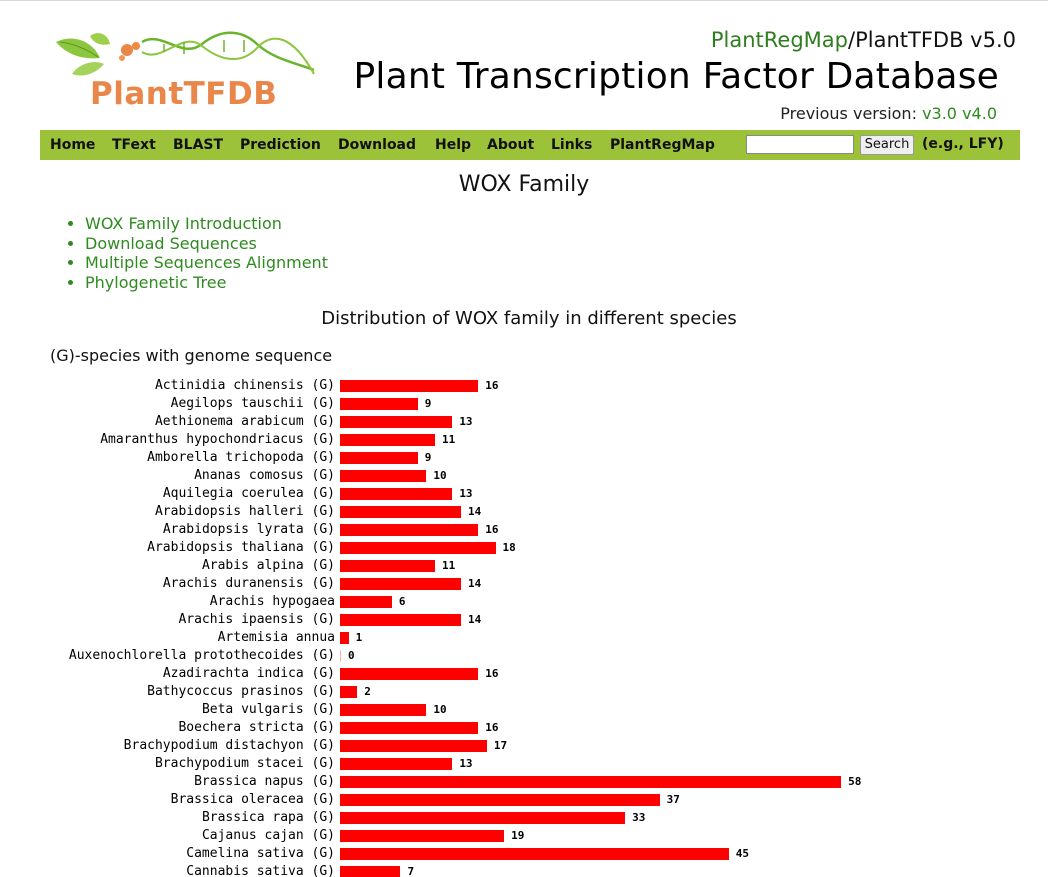  Describe the element at coordinates (244, 511) in the screenshot. I see `species-label: Arabidopsis halleri (G)` at that location.